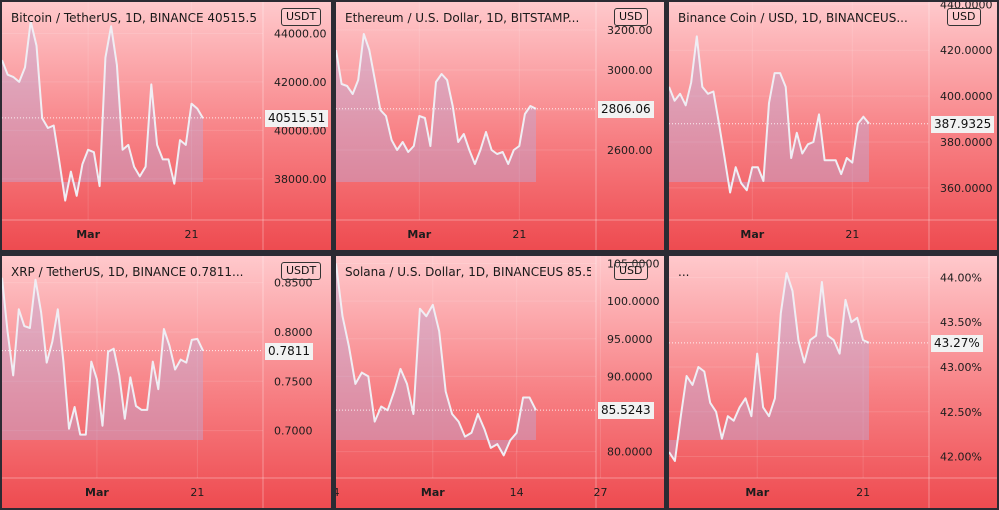 Image resolution: width=999 pixels, height=510 pixels. Describe the element at coordinates (626, 411) in the screenshot. I see `last-price-badge: 85.5243` at that location.